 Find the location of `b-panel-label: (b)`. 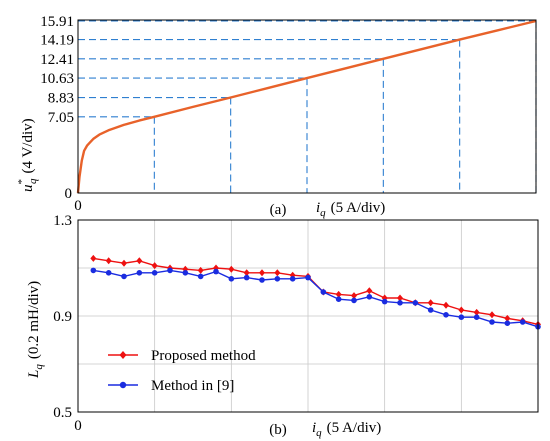

b-panel-label: (b) is located at coordinates (278, 430).